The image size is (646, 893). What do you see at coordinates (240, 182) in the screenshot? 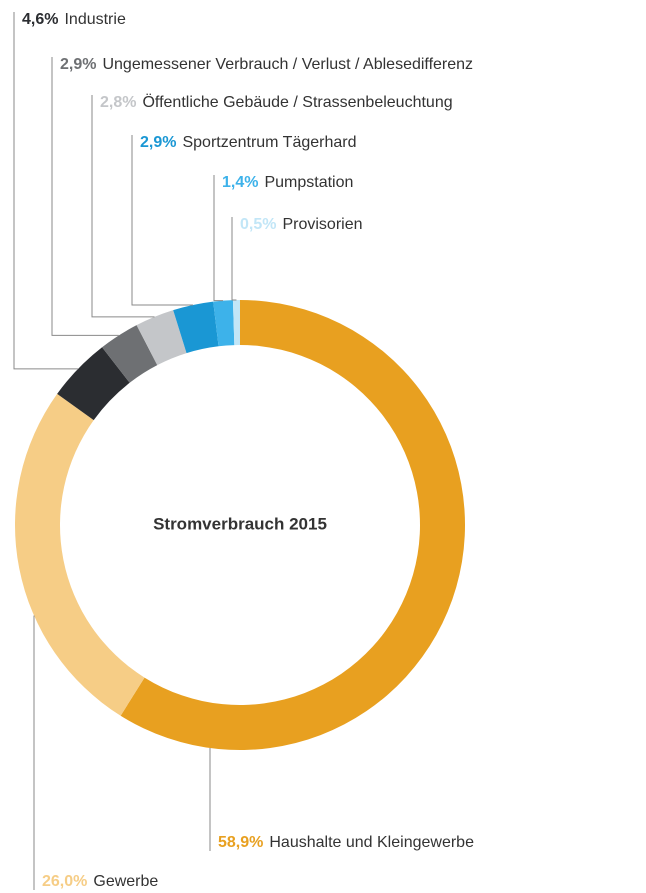
I see `value-label: 1,4%` at bounding box center [240, 182].